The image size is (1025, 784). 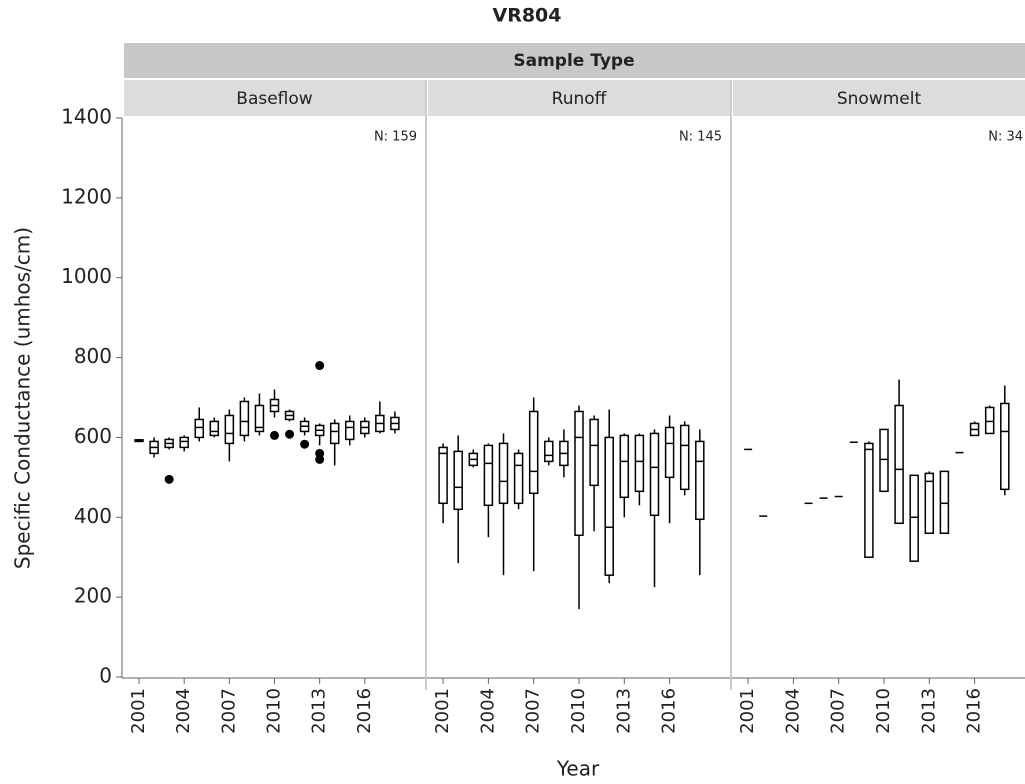 I want to click on header-bar, so click(x=574, y=60).